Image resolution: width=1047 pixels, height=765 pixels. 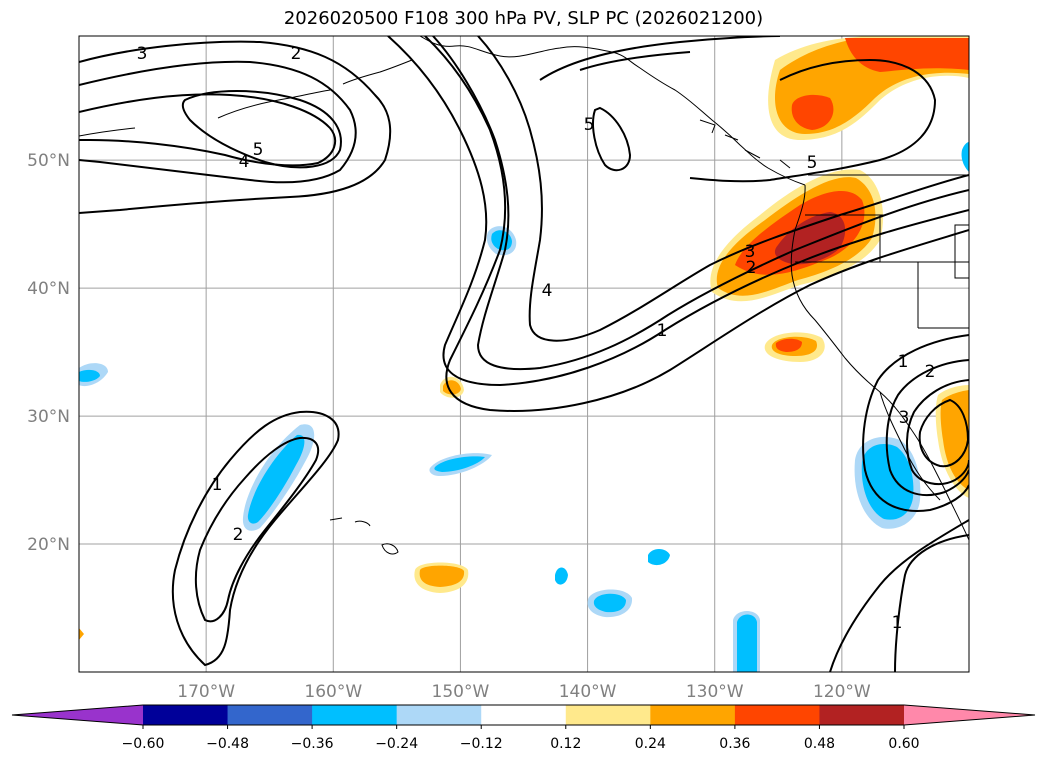 What do you see at coordinates (635, 61) in the screenshot?
I see `contour-ridge-inner` at bounding box center [635, 61].